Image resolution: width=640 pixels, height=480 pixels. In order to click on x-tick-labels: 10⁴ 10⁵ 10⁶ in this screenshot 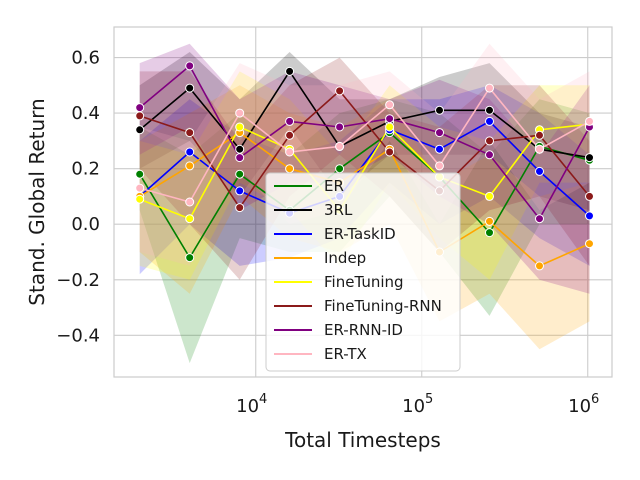, I will do `click(417, 404)`.